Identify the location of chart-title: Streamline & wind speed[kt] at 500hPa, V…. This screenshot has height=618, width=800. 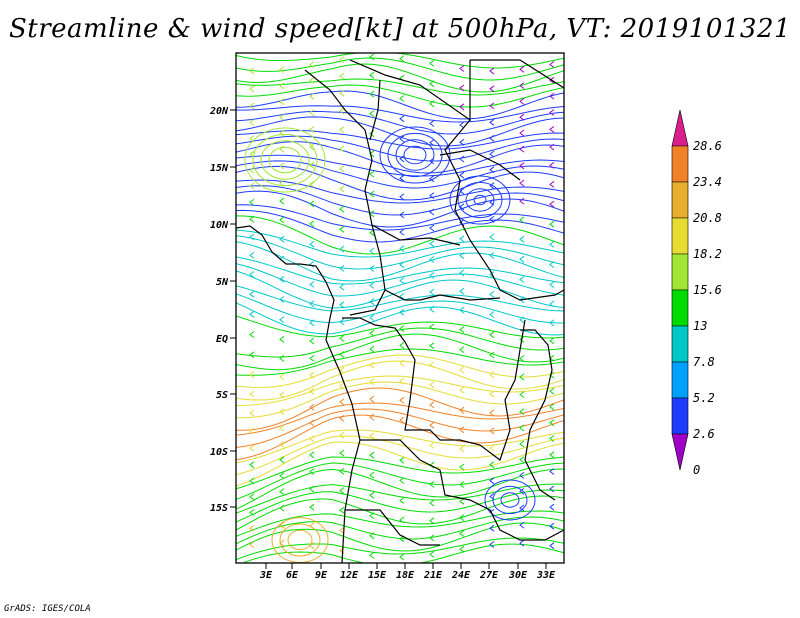
(400, 29).